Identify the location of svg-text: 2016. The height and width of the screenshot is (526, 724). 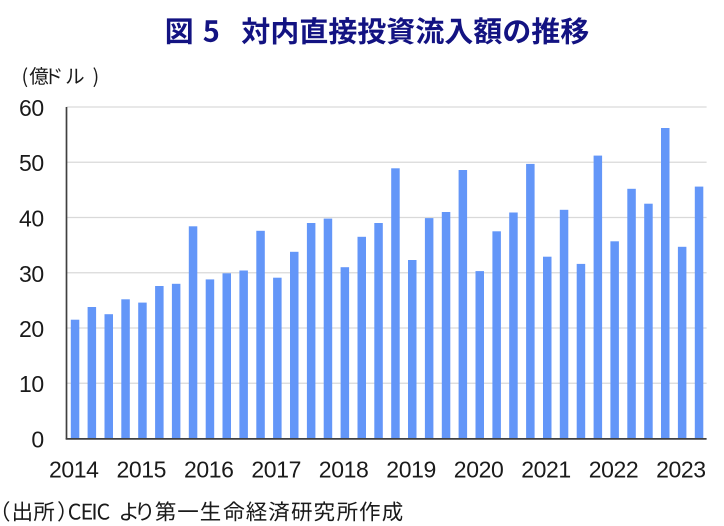
(209, 470).